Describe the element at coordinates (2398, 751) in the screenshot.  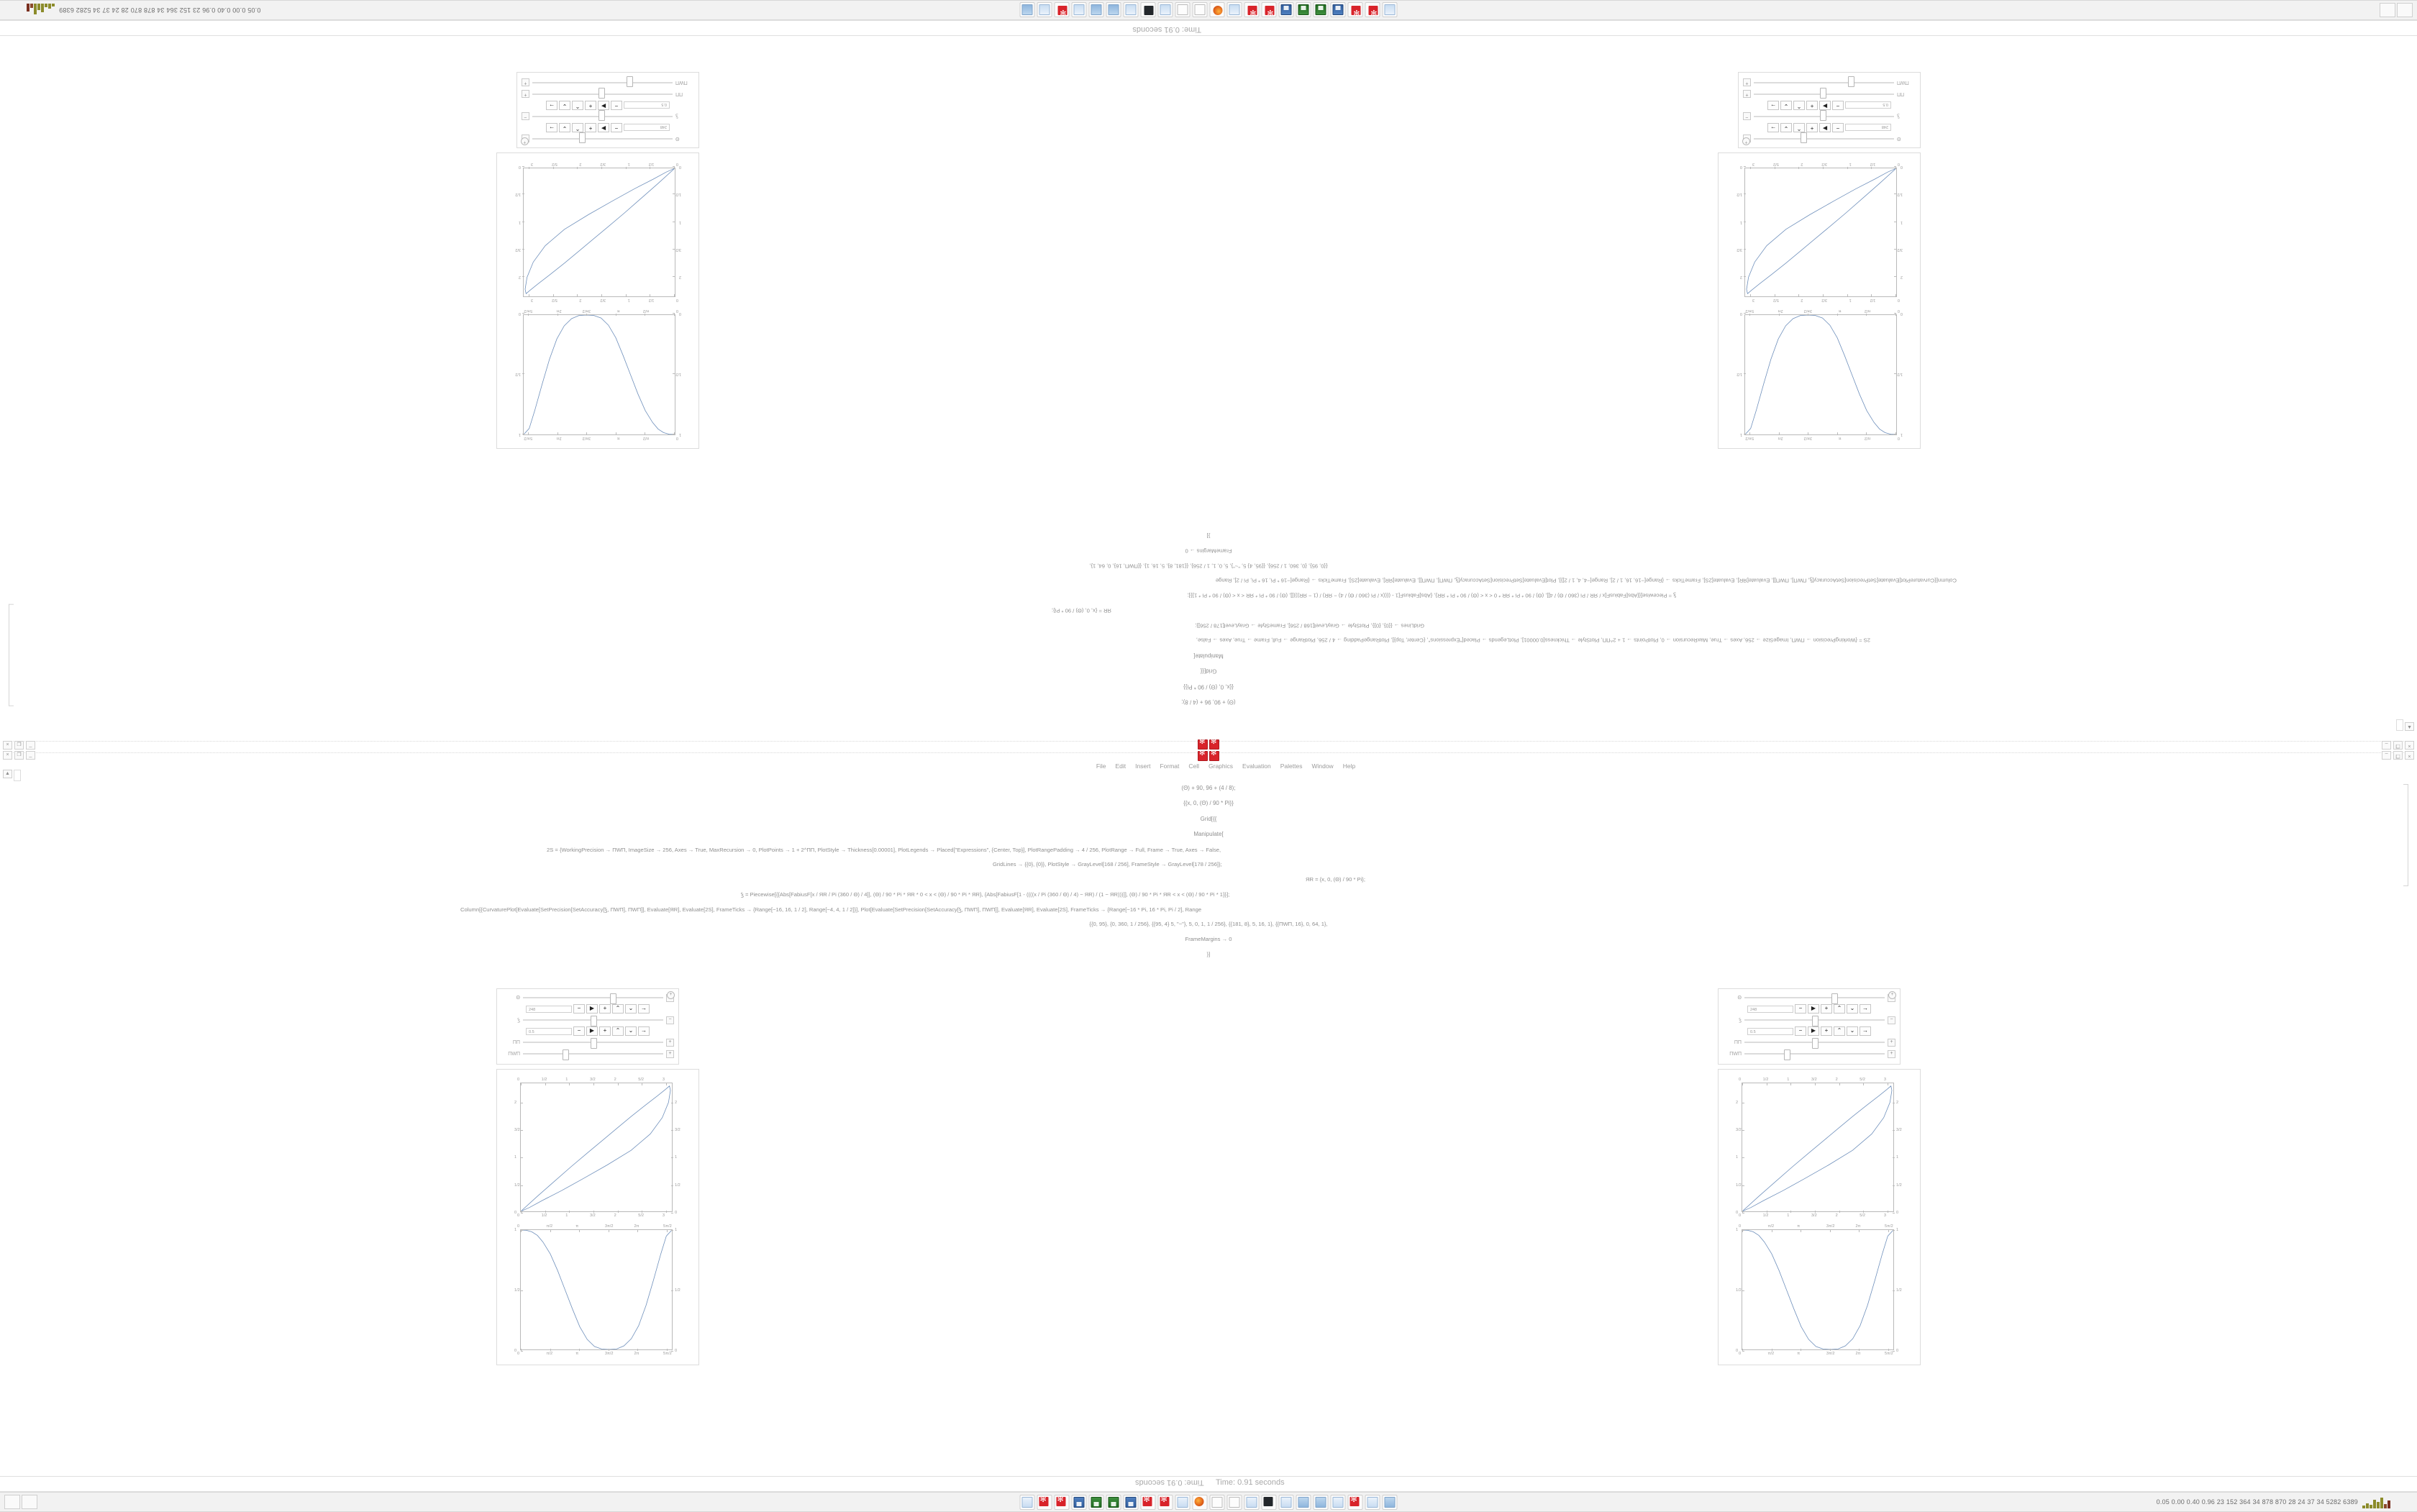
I see `window-controls-right: × ❐ _ × ❐ _` at that location.